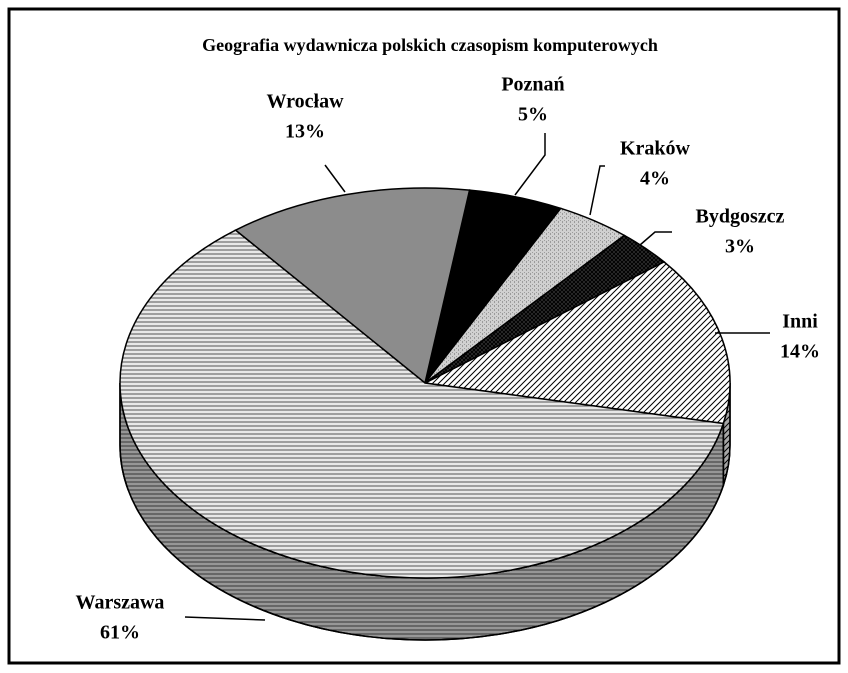 The height and width of the screenshot is (673, 848). What do you see at coordinates (120, 603) in the screenshot?
I see `slice-label: Warszawa` at bounding box center [120, 603].